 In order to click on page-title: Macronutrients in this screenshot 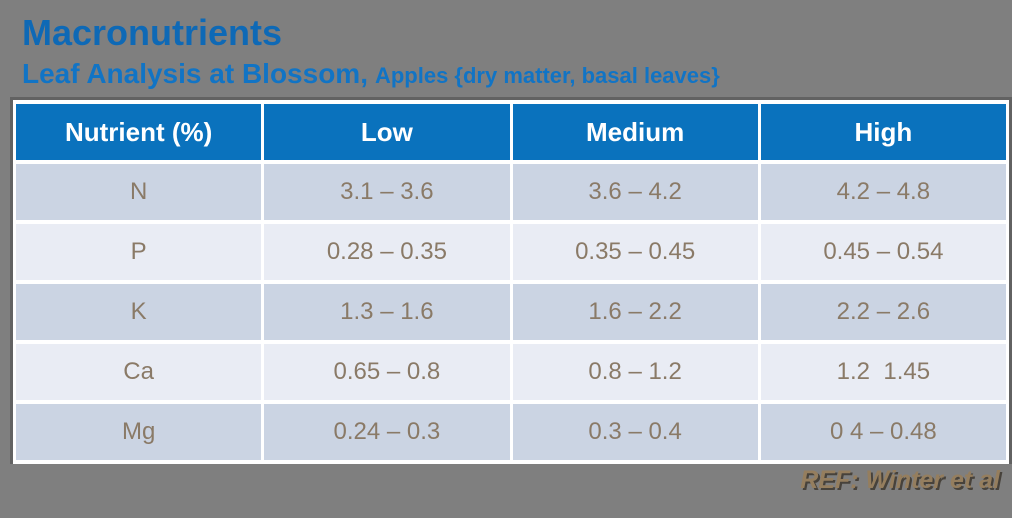, I will do `click(152, 32)`.